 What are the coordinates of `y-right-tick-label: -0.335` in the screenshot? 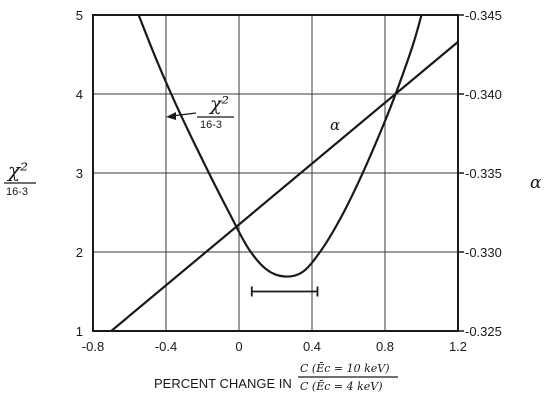 It's located at (483, 173).